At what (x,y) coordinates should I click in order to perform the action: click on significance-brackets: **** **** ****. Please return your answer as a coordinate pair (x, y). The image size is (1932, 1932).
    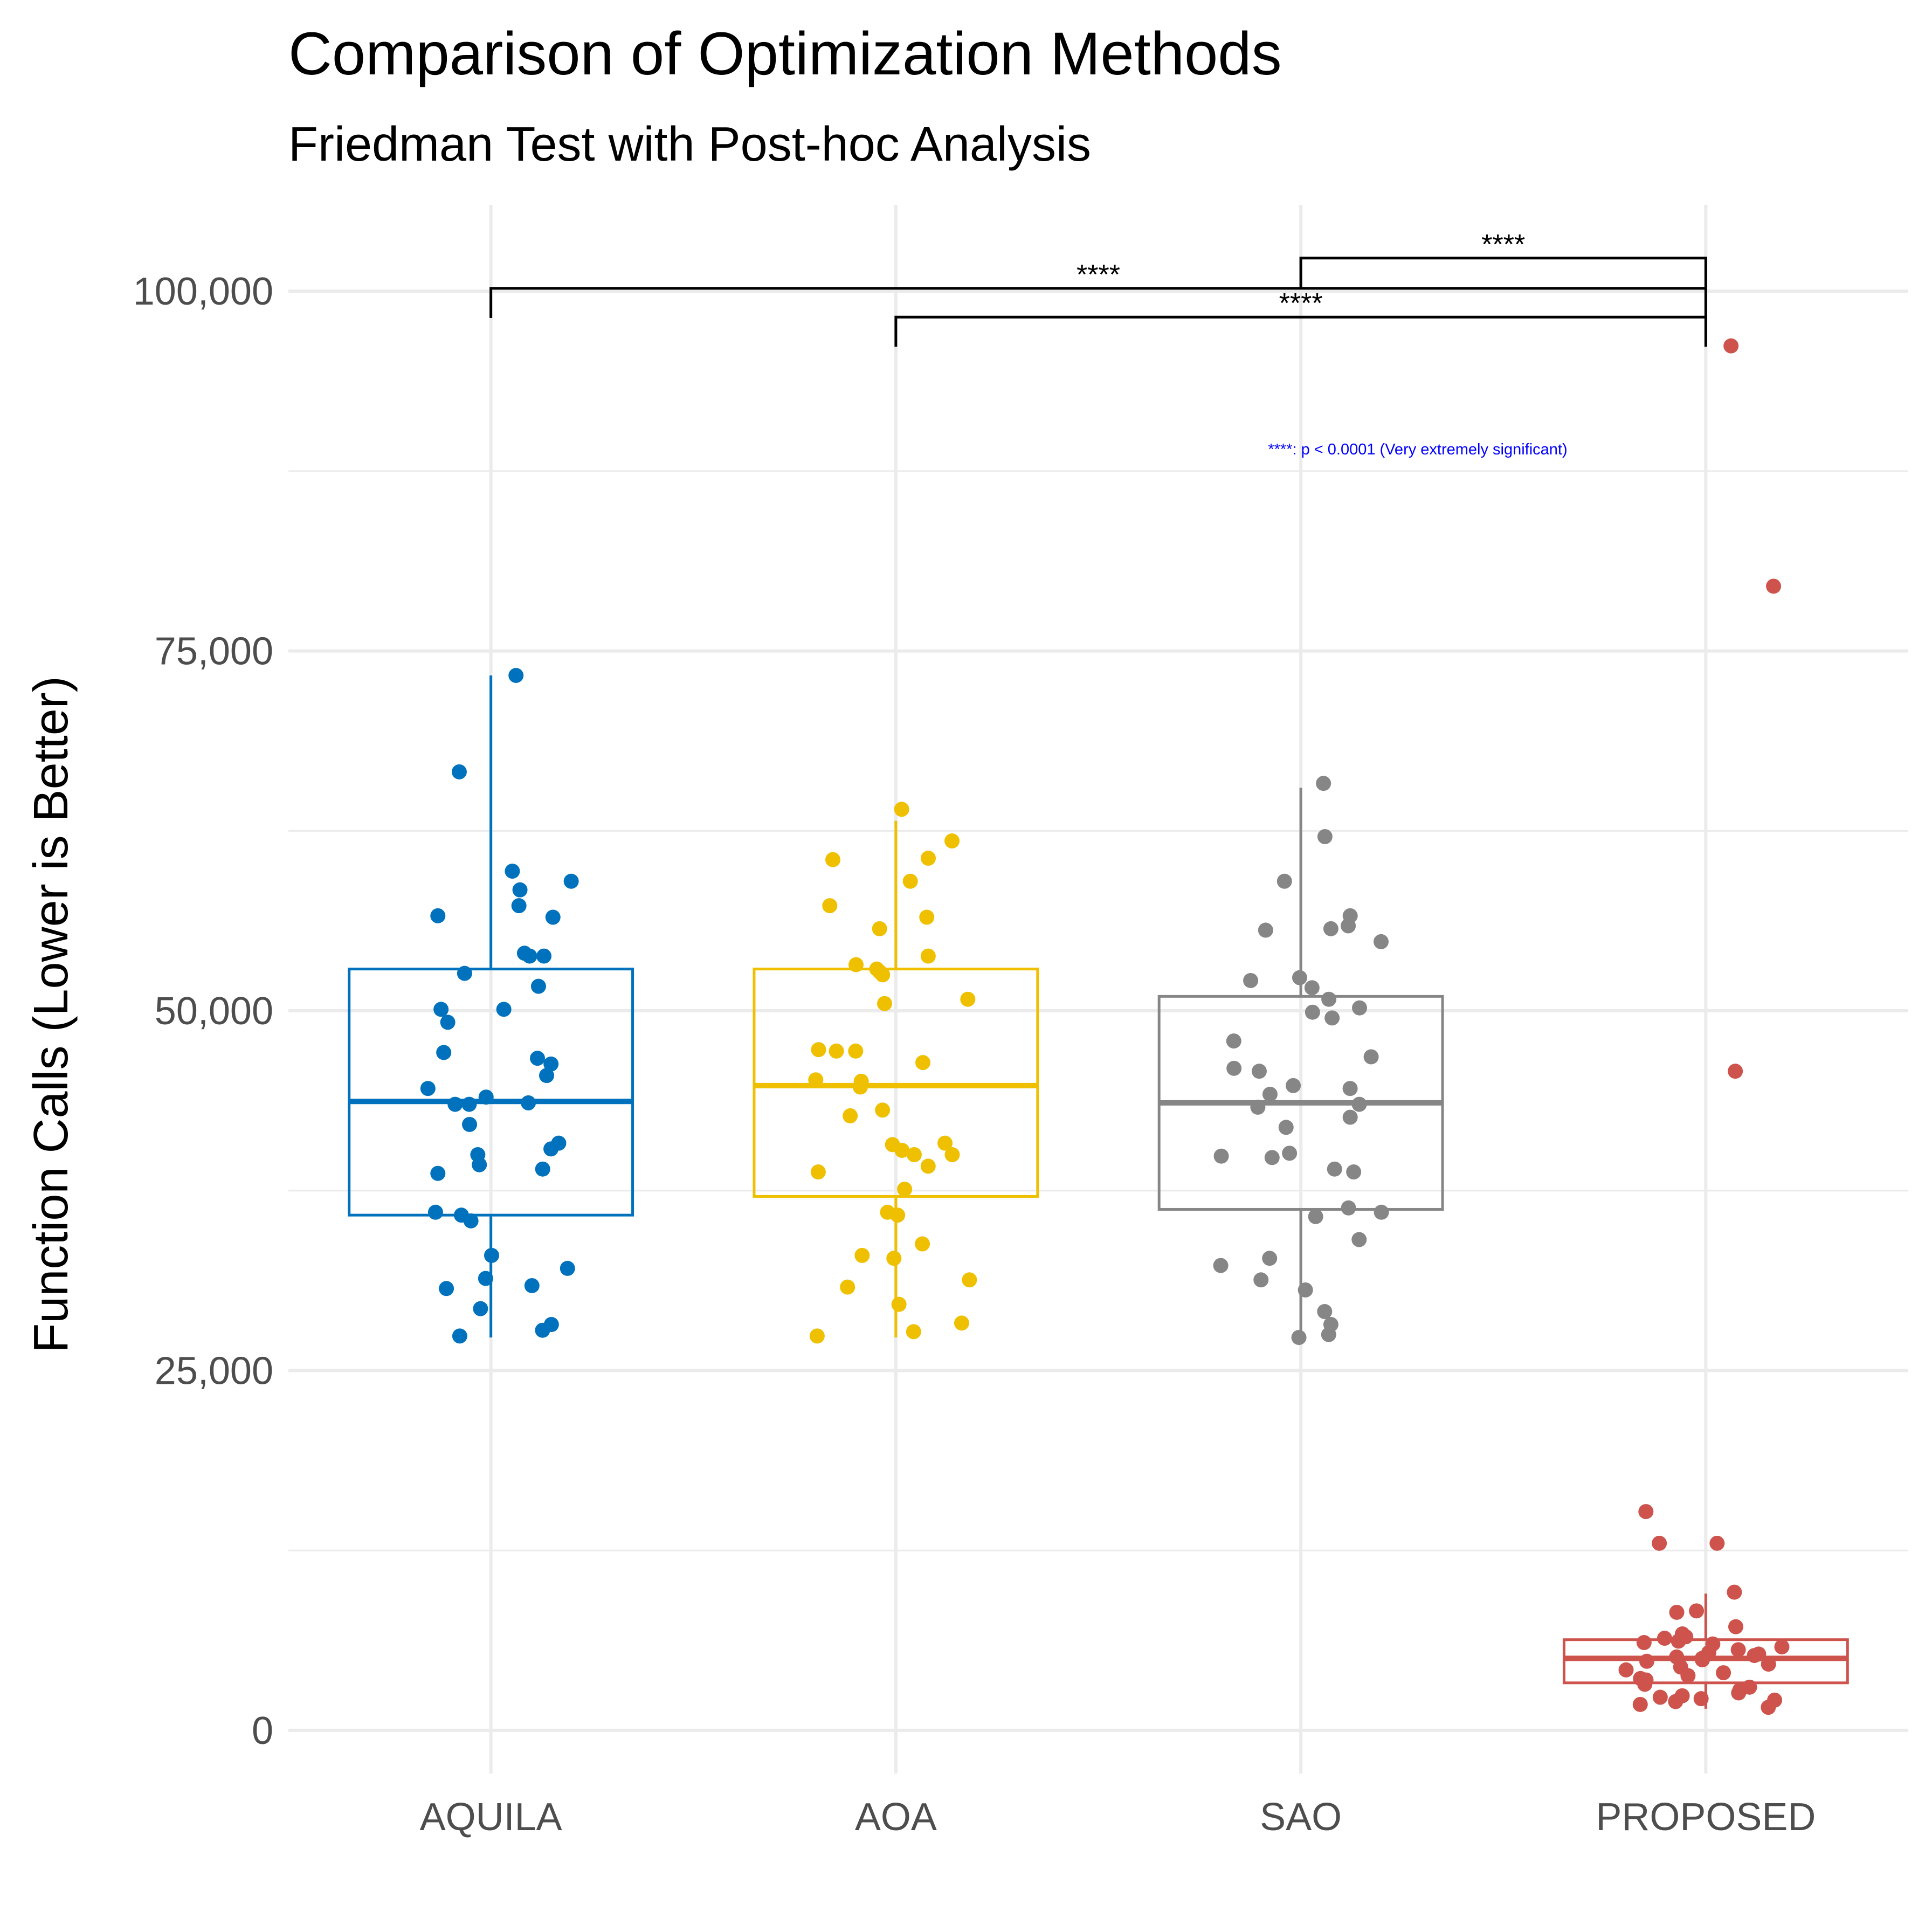
    Looking at the image, I should click on (1098, 288).